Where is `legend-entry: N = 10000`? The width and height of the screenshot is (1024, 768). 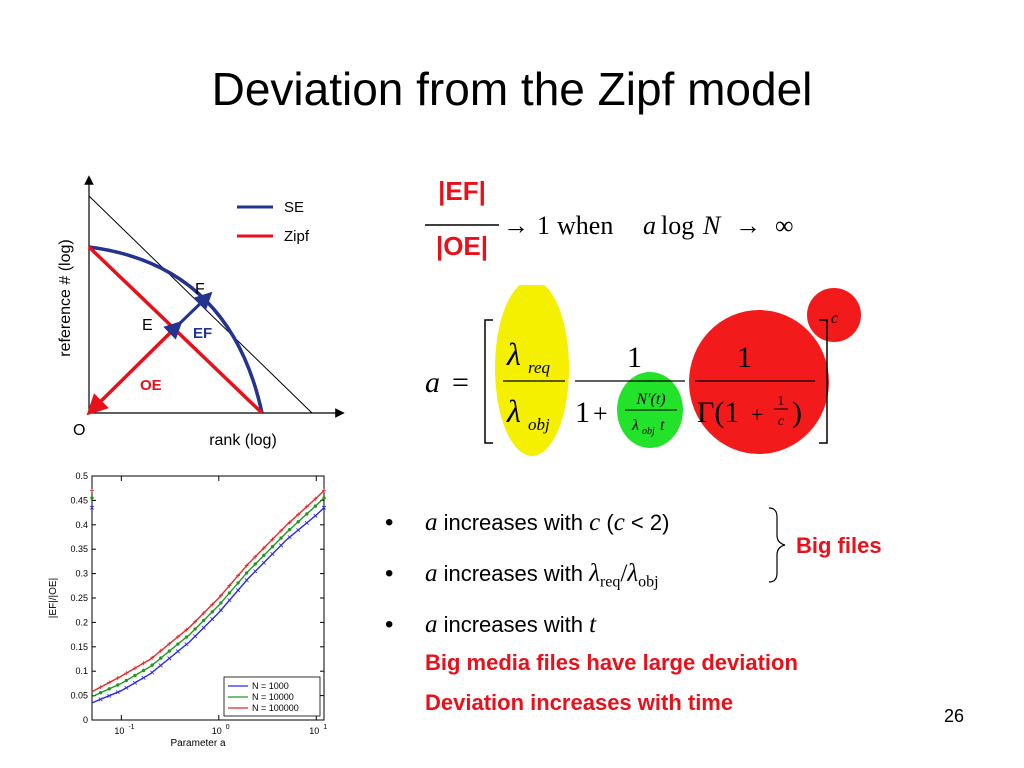
legend-entry: N = 10000 is located at coordinates (273, 697).